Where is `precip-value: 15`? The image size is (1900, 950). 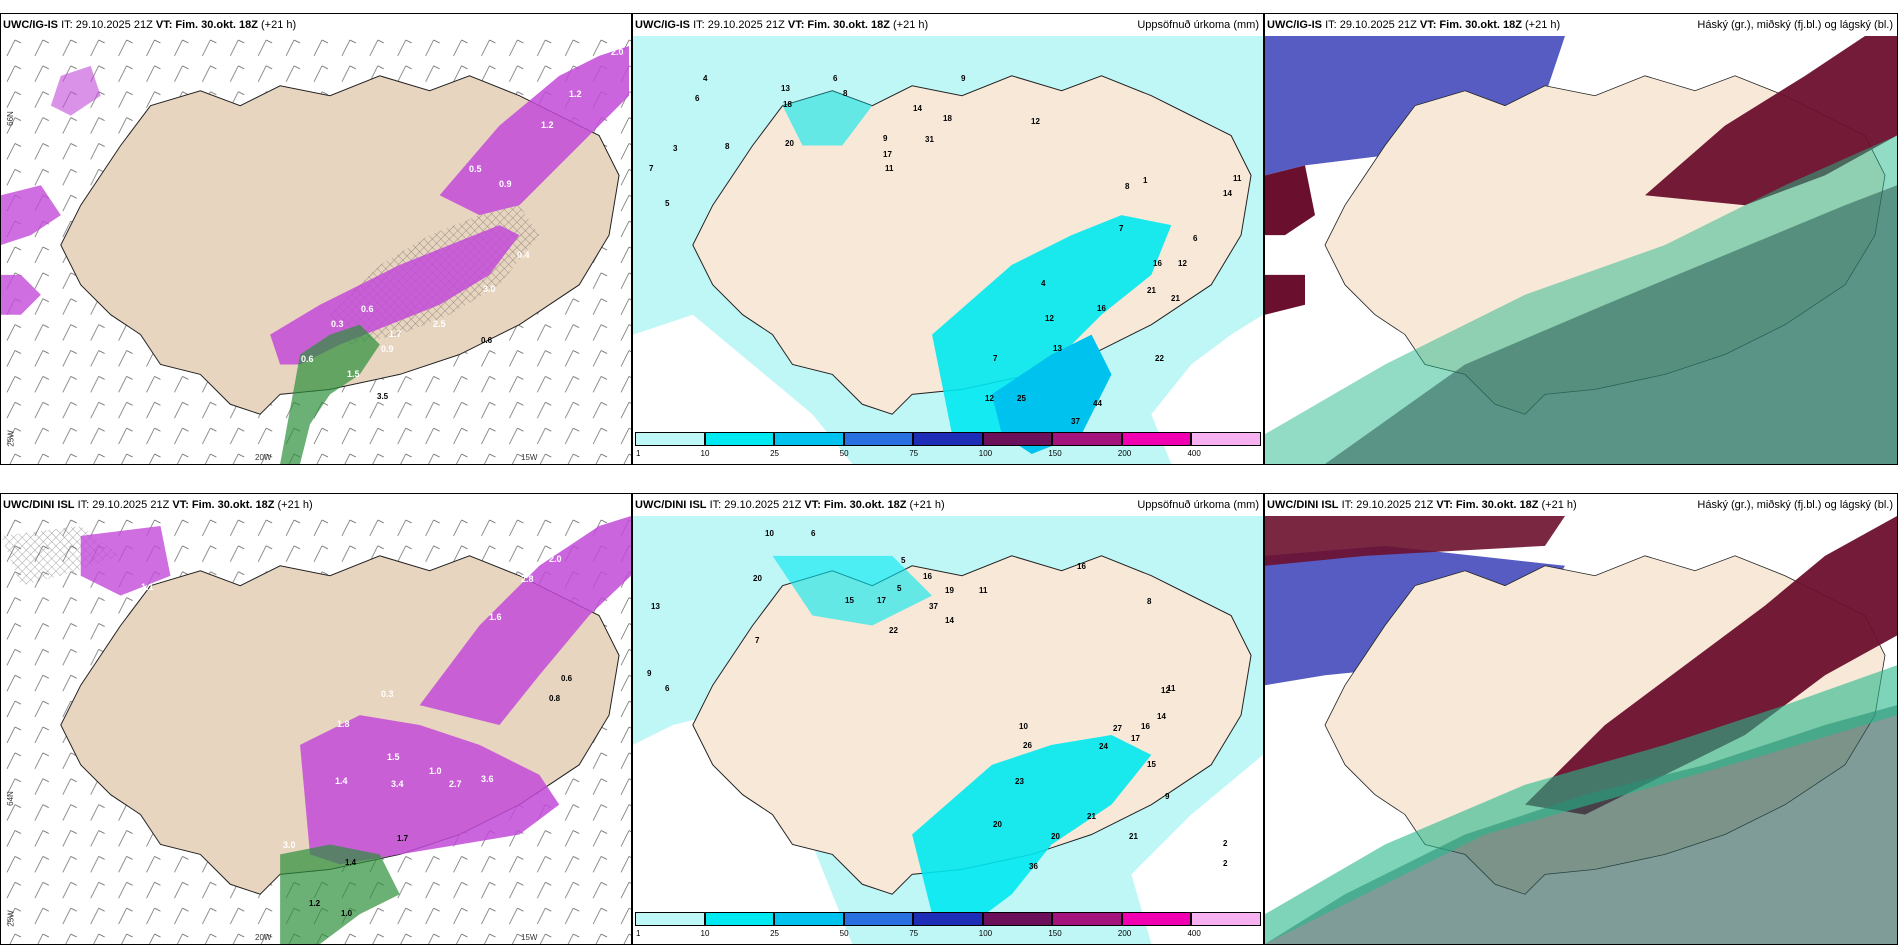
precip-value: 15 is located at coordinates (849, 600).